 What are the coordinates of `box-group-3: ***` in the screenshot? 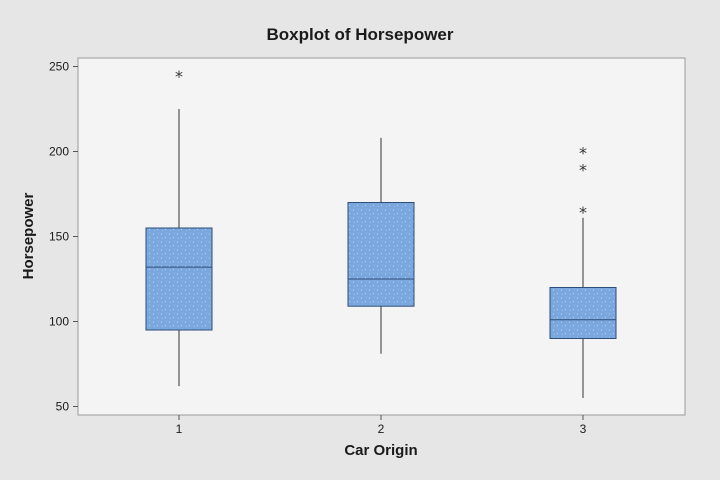 It's located at (583, 271).